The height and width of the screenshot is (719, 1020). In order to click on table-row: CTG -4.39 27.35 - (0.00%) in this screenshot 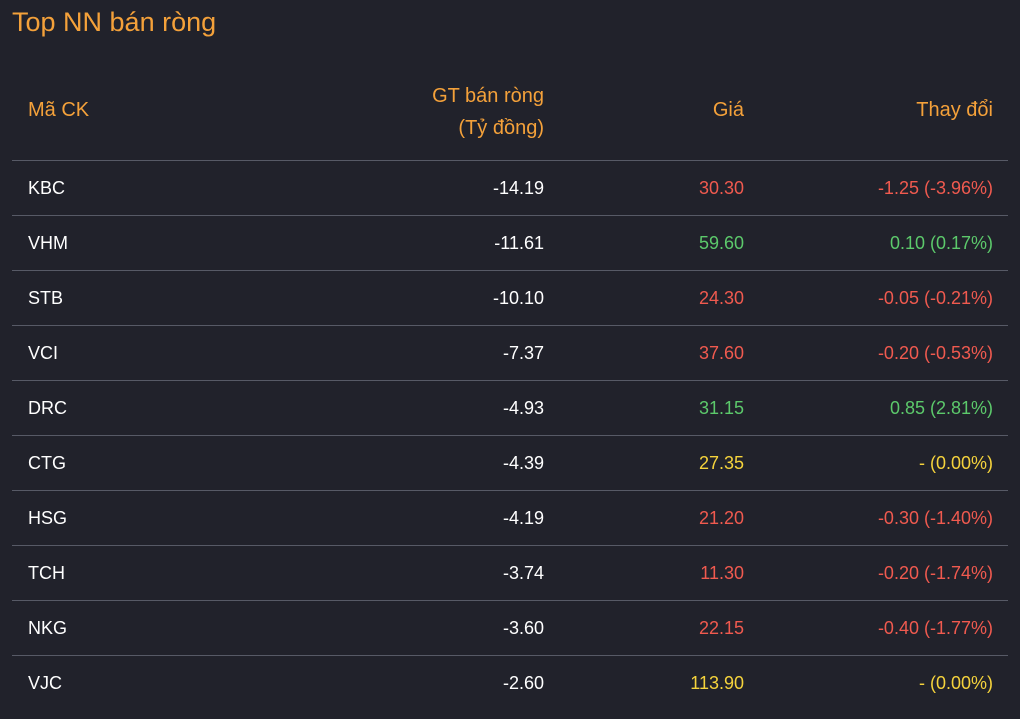, I will do `click(510, 463)`.